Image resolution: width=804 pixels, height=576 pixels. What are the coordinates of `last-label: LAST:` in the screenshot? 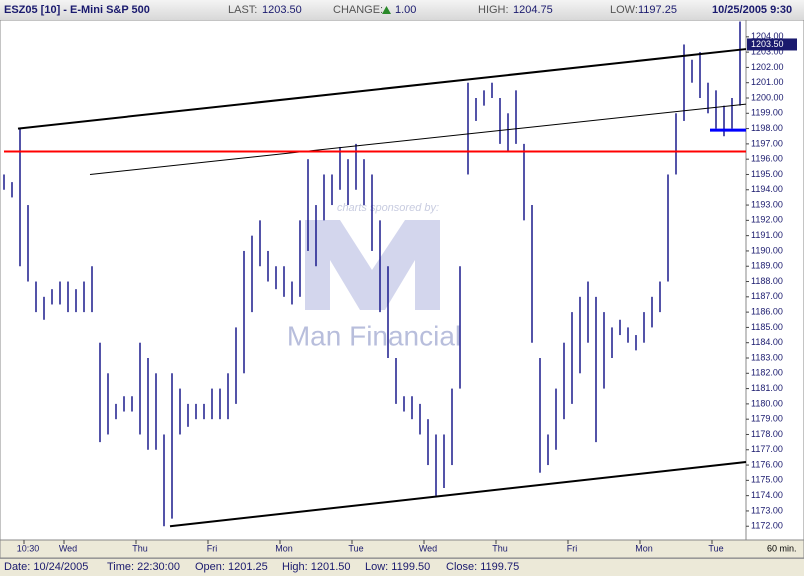 It's located at (243, 10).